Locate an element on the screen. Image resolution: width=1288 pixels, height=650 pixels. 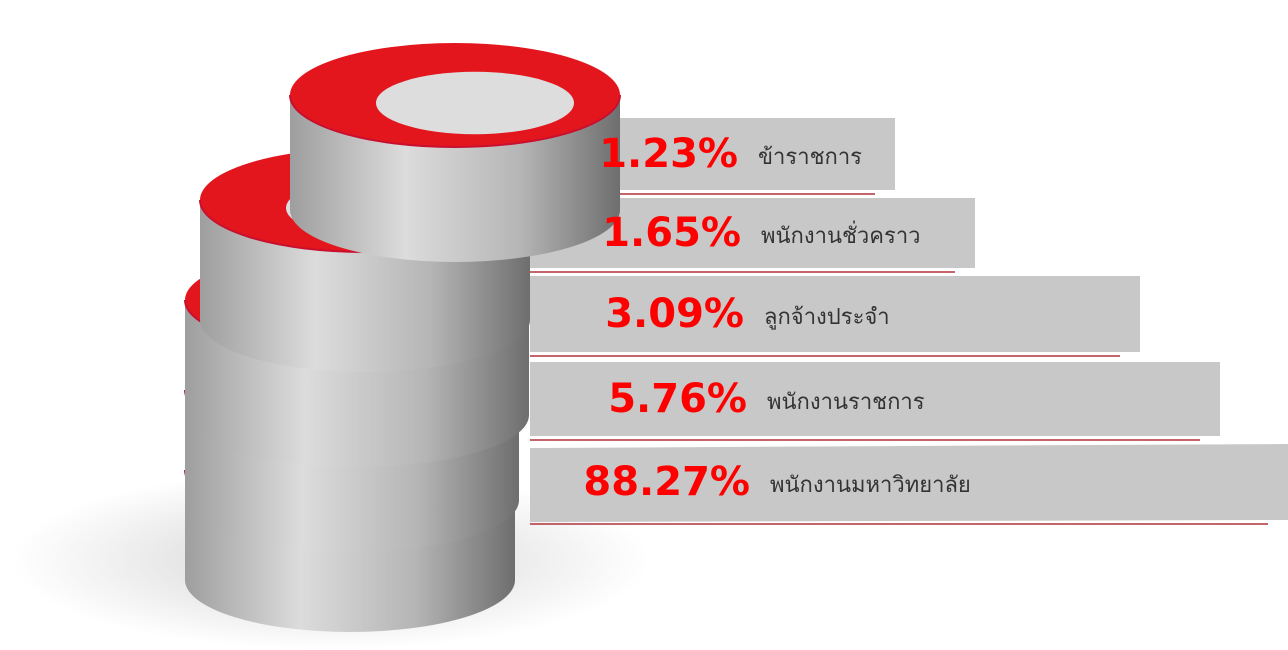
category-label: พนักงานราชการ is located at coordinates (846, 402).